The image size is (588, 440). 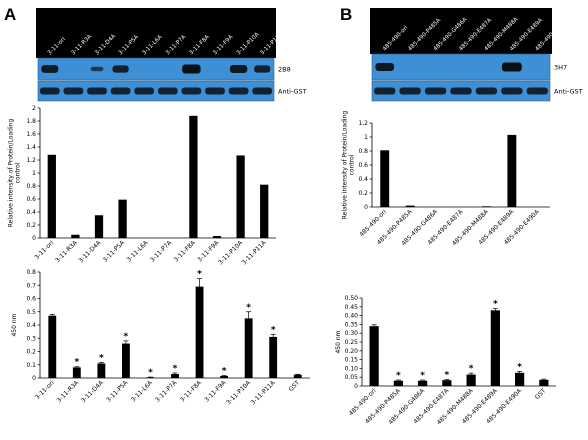 I want to click on b-blot-label-gst: Anti-GST, so click(x=568, y=92).